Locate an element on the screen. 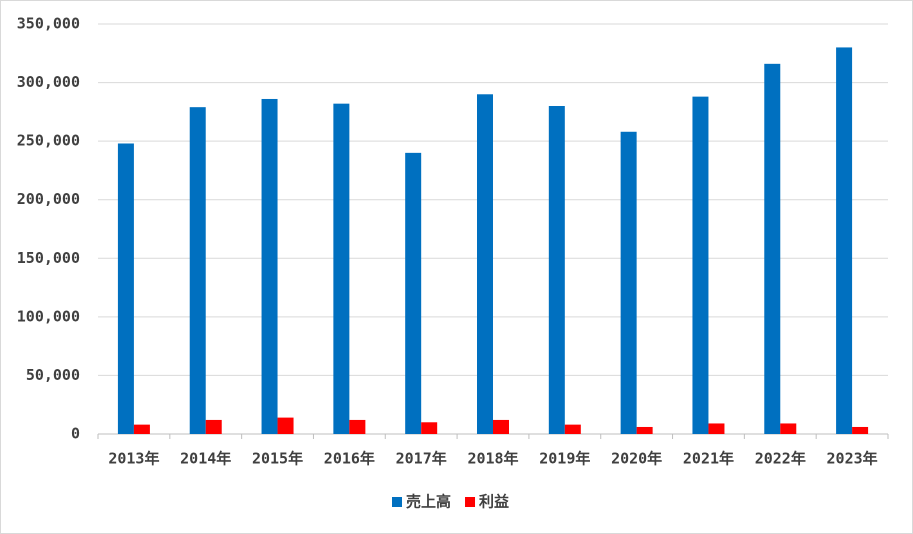  legend-label: 売上高 is located at coordinates (428, 502).